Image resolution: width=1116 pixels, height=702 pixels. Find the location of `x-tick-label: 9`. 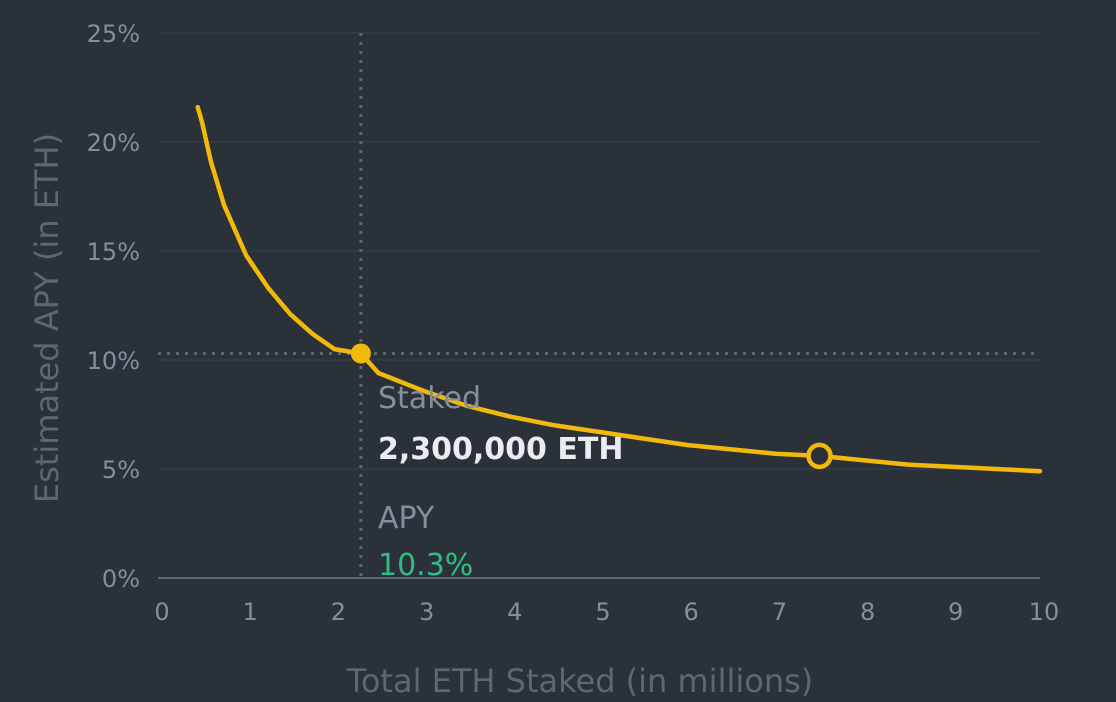

x-tick-label: 9 is located at coordinates (955, 612).